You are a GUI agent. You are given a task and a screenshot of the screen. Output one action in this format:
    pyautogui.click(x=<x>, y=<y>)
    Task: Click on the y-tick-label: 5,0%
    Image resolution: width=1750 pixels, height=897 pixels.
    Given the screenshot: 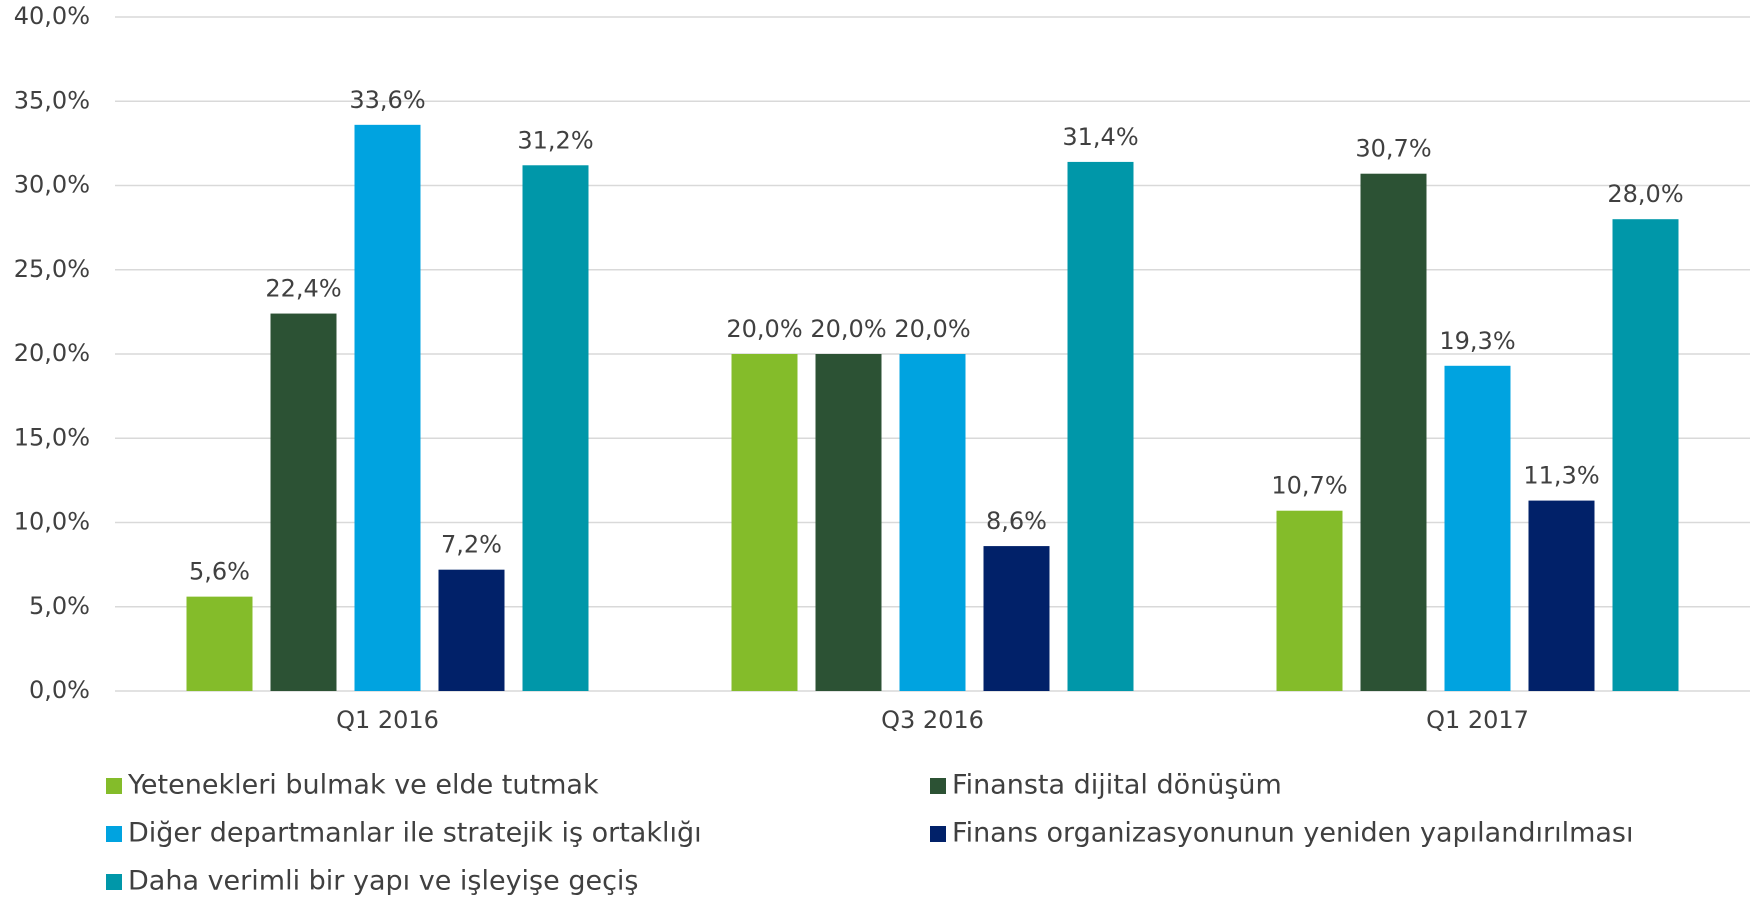 What is the action you would take?
    pyautogui.click(x=59, y=606)
    